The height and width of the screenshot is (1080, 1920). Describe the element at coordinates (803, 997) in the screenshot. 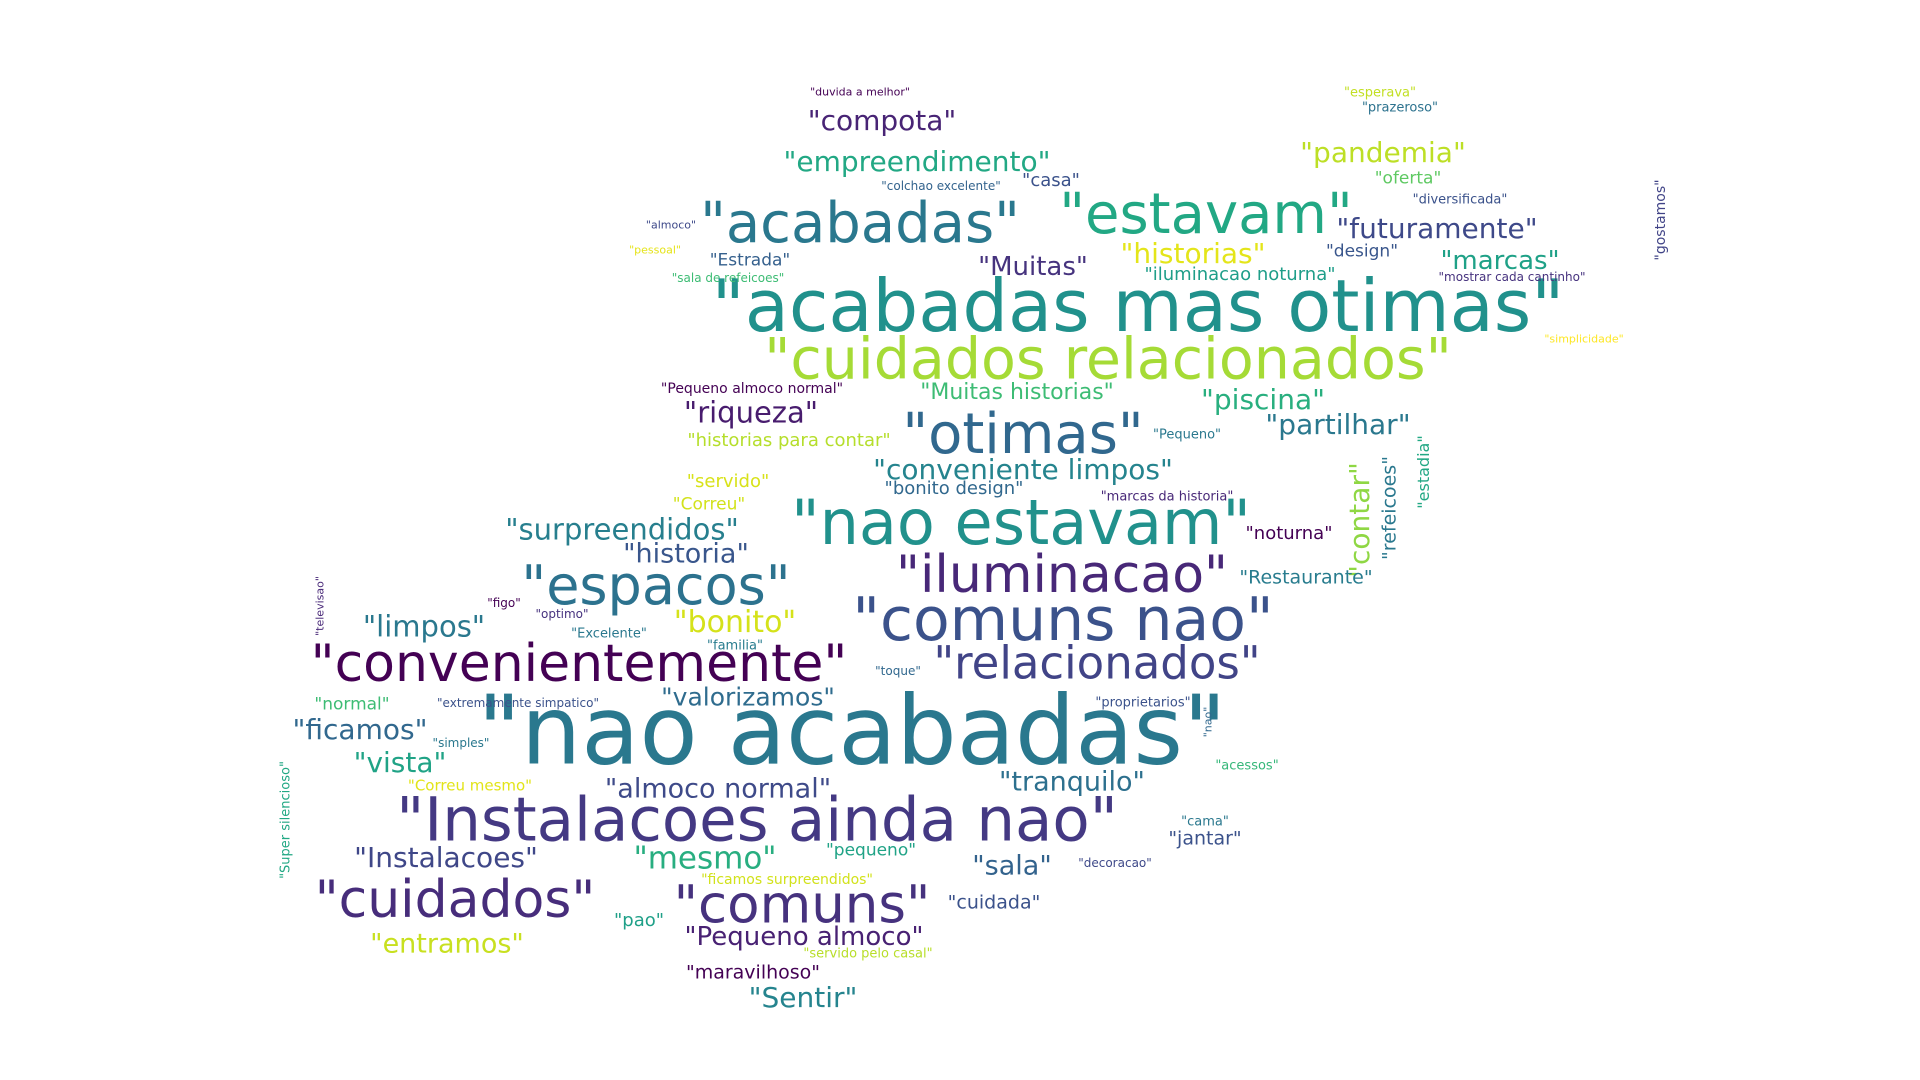

I see `word: "Sentir"` at that location.